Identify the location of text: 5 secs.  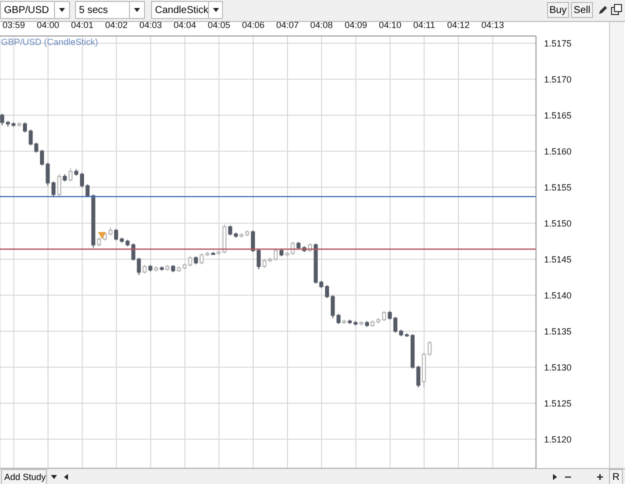
(93, 10).